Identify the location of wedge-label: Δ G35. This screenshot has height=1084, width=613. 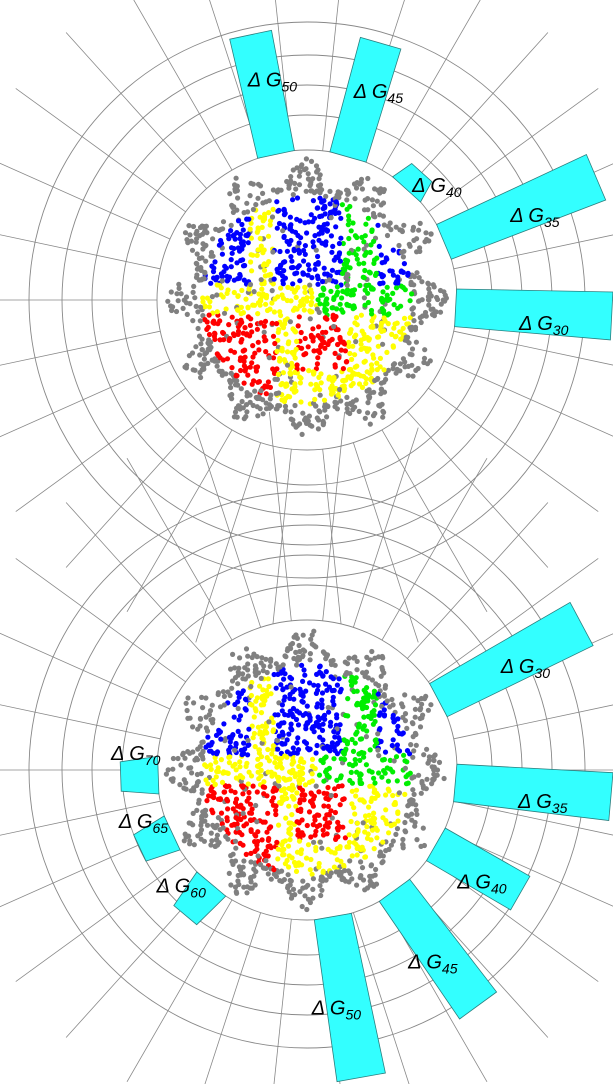
(542, 803).